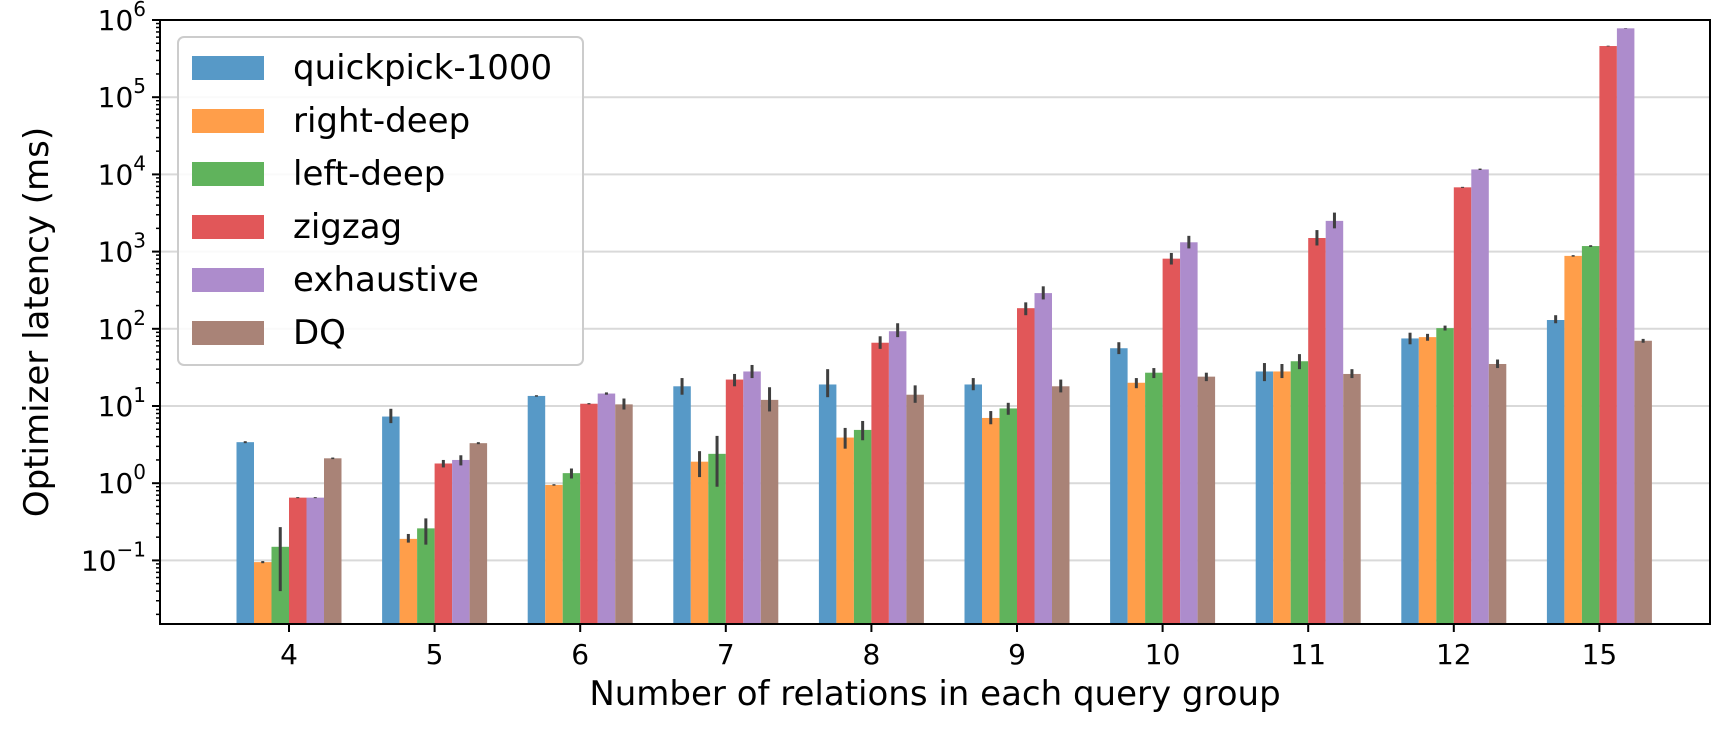 This screenshot has width=1730, height=735. What do you see at coordinates (435, 654) in the screenshot?
I see `x-tick-label: 5` at bounding box center [435, 654].